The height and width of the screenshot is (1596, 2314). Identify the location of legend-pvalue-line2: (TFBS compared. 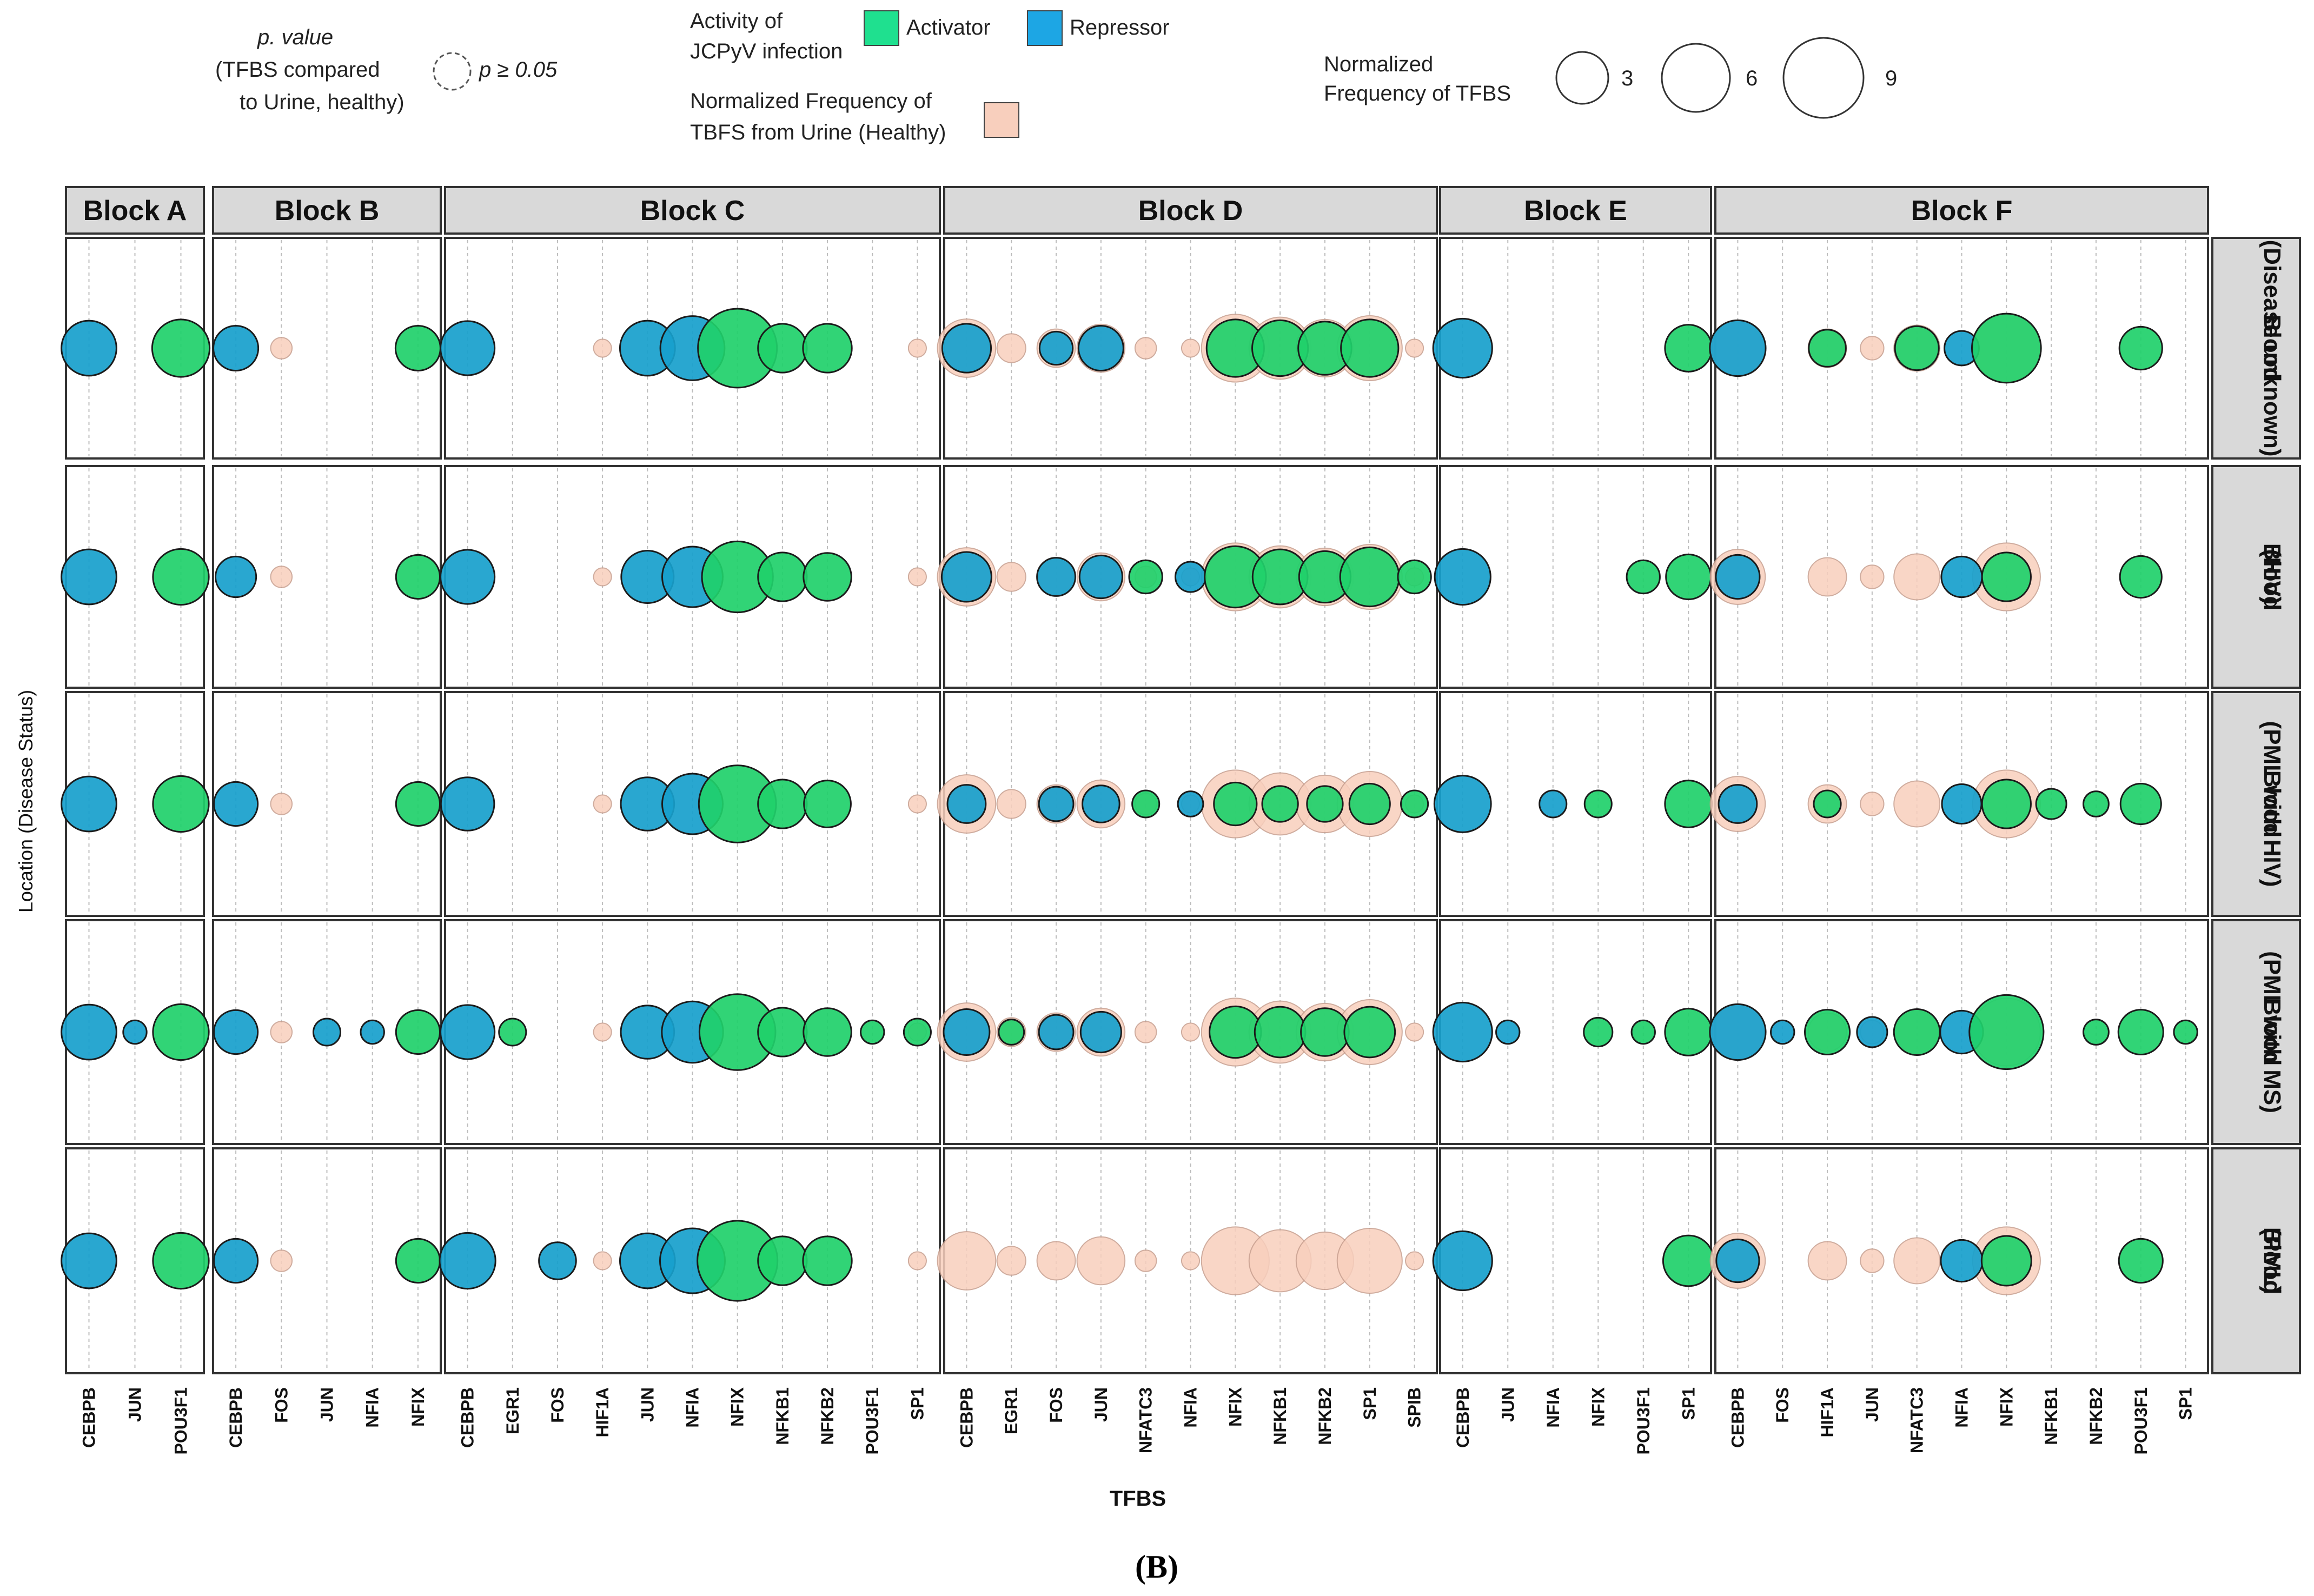
(297, 70).